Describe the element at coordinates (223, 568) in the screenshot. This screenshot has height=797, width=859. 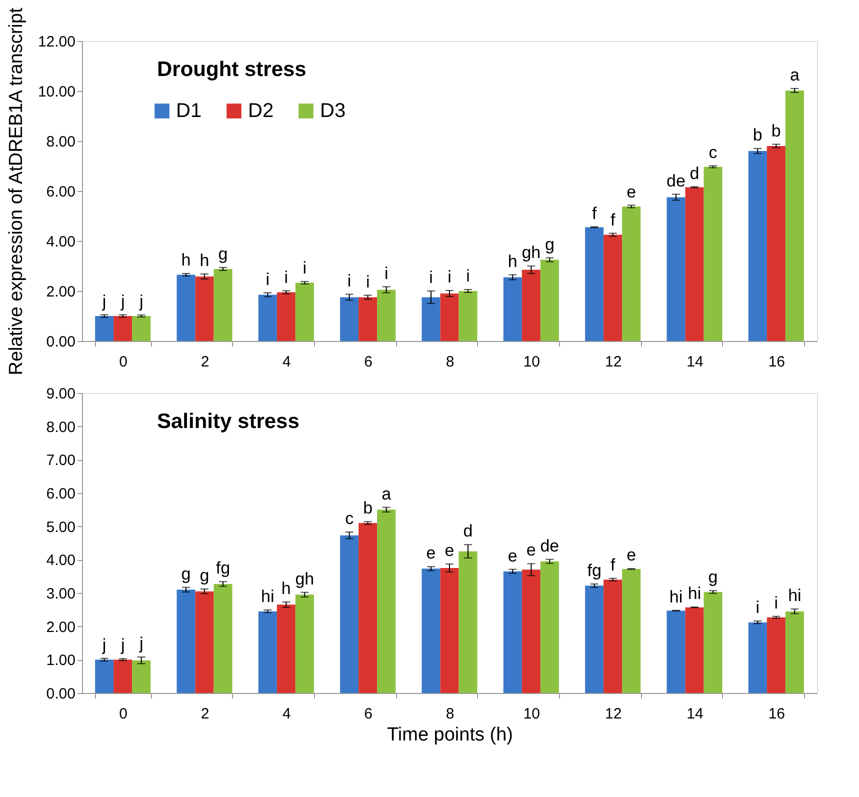
I see `data-label: fg` at that location.